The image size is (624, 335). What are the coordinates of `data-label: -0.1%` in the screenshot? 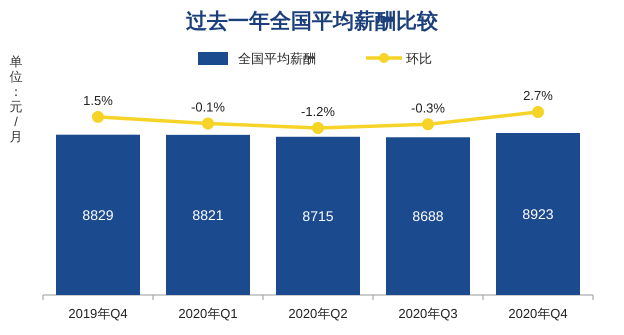 It's located at (208, 106).